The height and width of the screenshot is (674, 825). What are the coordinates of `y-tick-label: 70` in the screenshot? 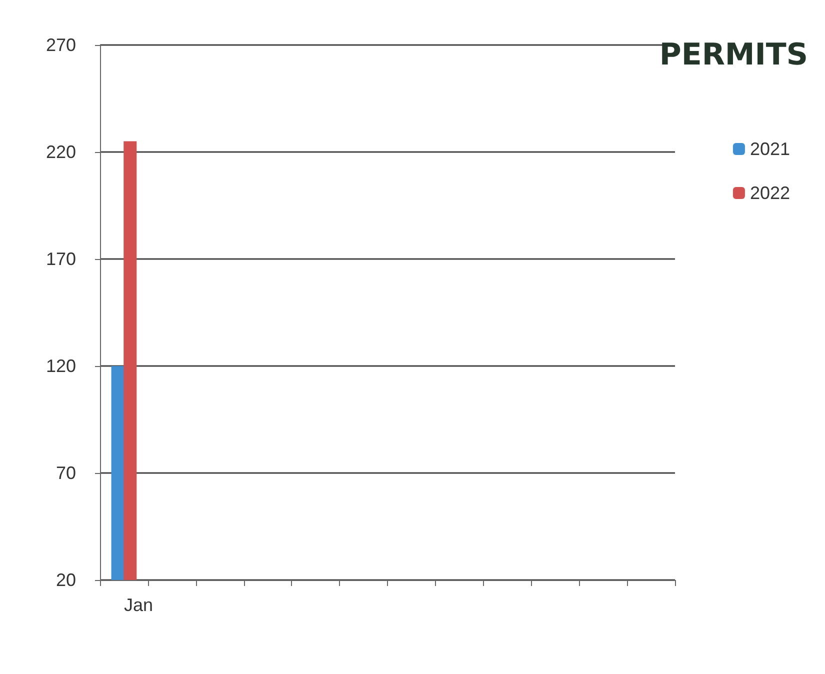 It's located at (66, 473).